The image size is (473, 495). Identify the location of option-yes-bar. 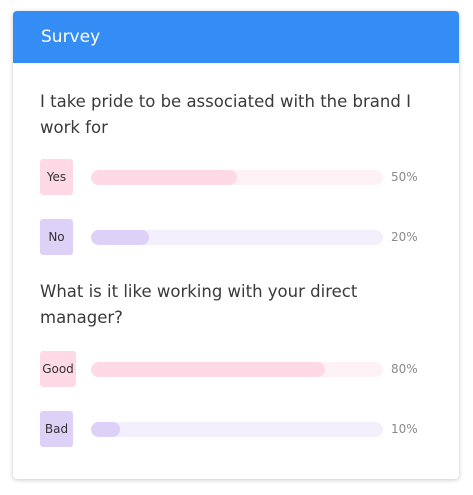
(237, 177).